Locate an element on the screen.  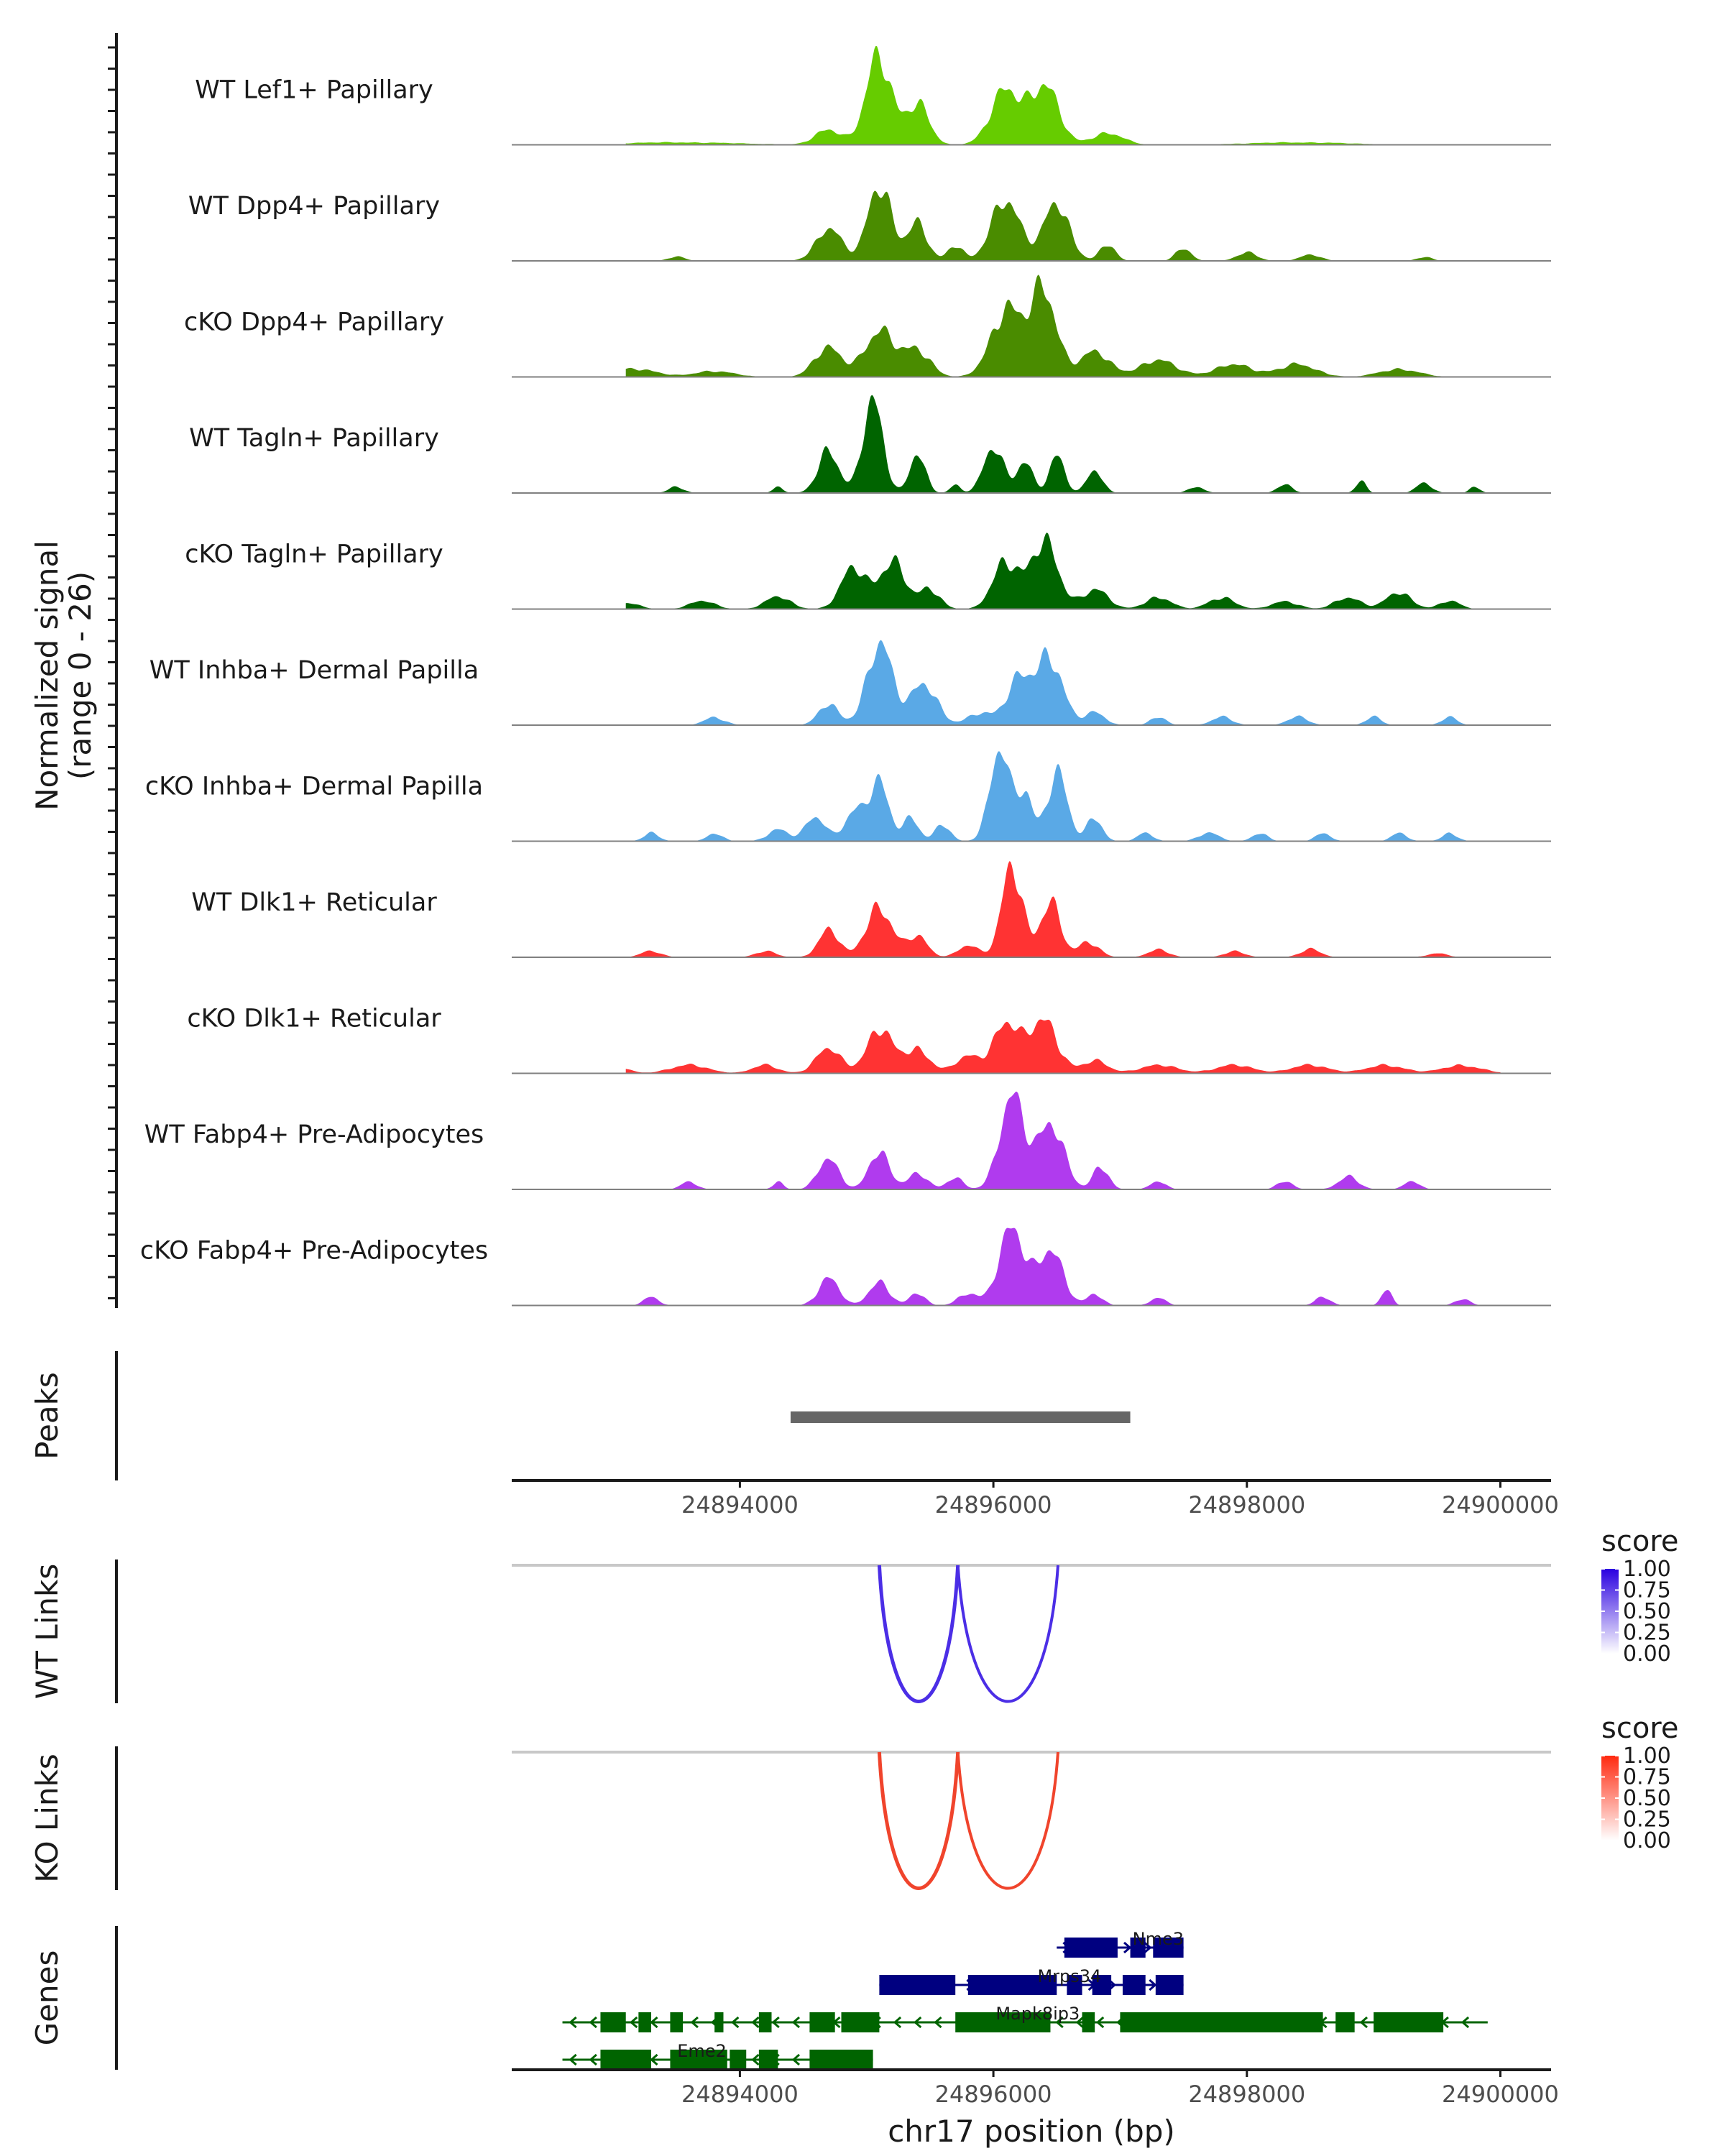
coverage-track-label: WT Inhba+ Dermal Papilla is located at coordinates (314, 670).